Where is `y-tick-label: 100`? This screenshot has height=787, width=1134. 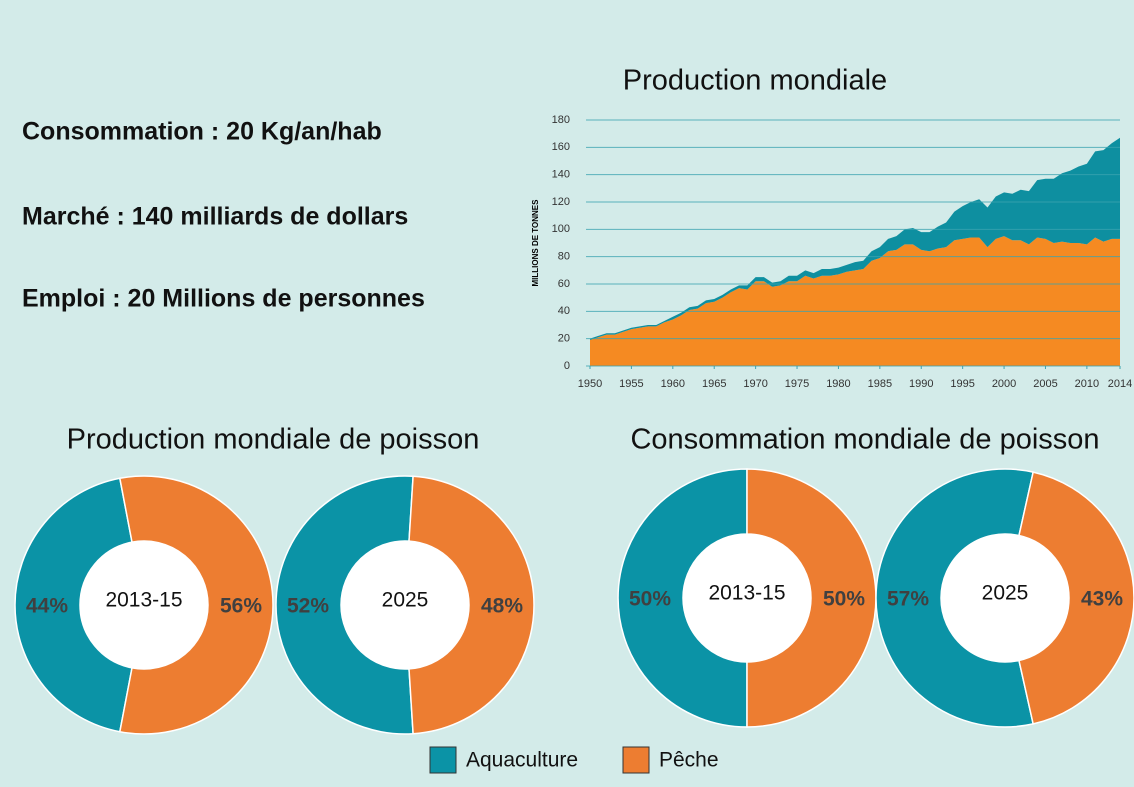
y-tick-label: 100 is located at coordinates (561, 229).